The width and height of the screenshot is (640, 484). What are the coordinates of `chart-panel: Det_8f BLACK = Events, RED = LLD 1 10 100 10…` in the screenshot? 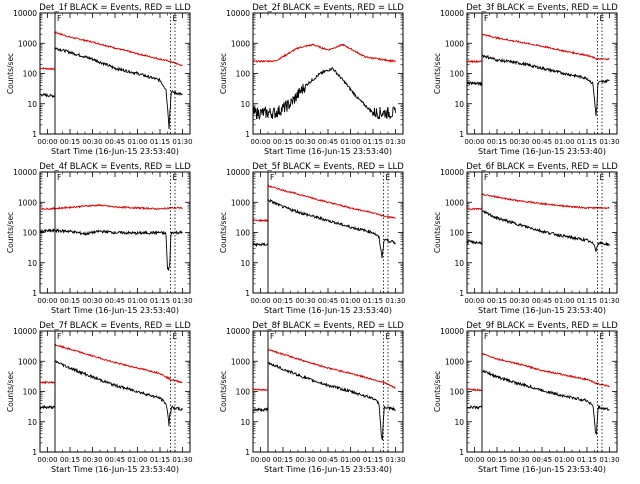 It's located at (312, 397).